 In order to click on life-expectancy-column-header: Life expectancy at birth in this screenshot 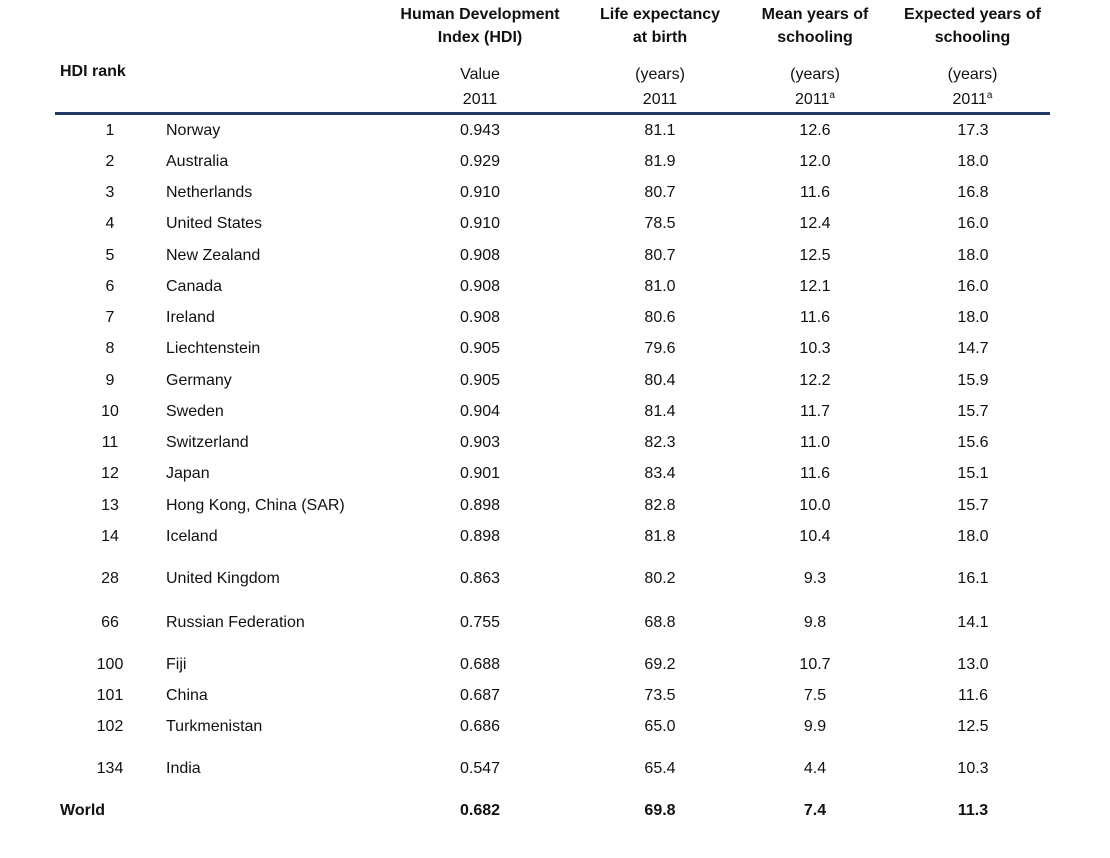, I will do `click(660, 26)`.